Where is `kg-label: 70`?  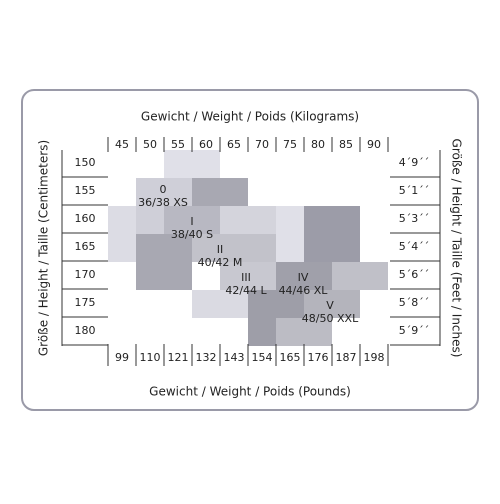
kg-label: 70 is located at coordinates (262, 144).